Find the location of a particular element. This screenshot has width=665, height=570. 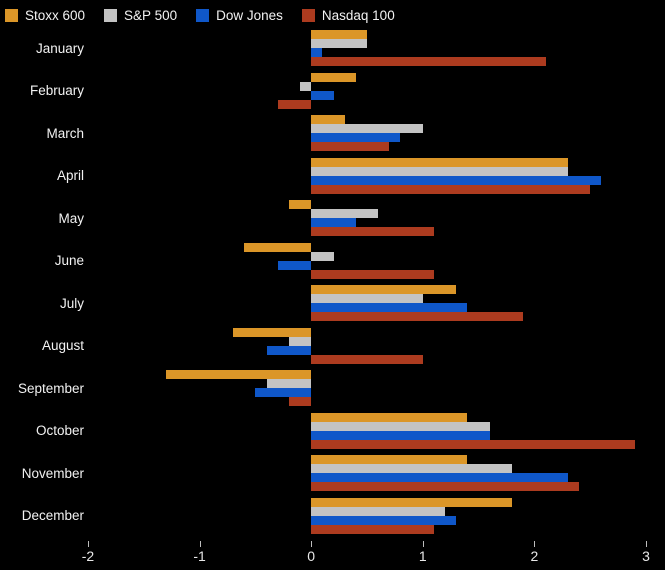

chart-legend: Stoxx 600 S&P 500 Dow Jones Nasdaq 100 is located at coordinates (332, 15).